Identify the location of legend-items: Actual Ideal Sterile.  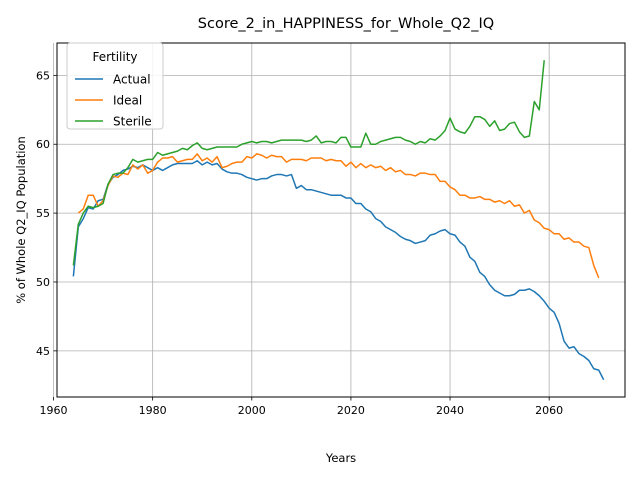
(113, 101).